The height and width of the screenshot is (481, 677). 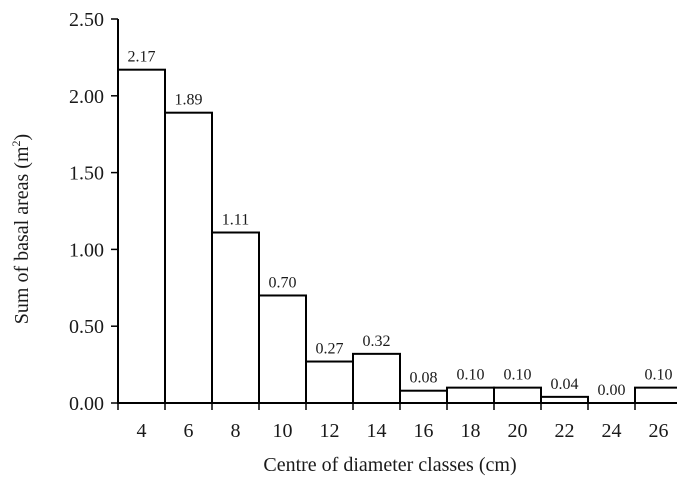 I want to click on x-tick-label-24: 24, so click(x=612, y=431).